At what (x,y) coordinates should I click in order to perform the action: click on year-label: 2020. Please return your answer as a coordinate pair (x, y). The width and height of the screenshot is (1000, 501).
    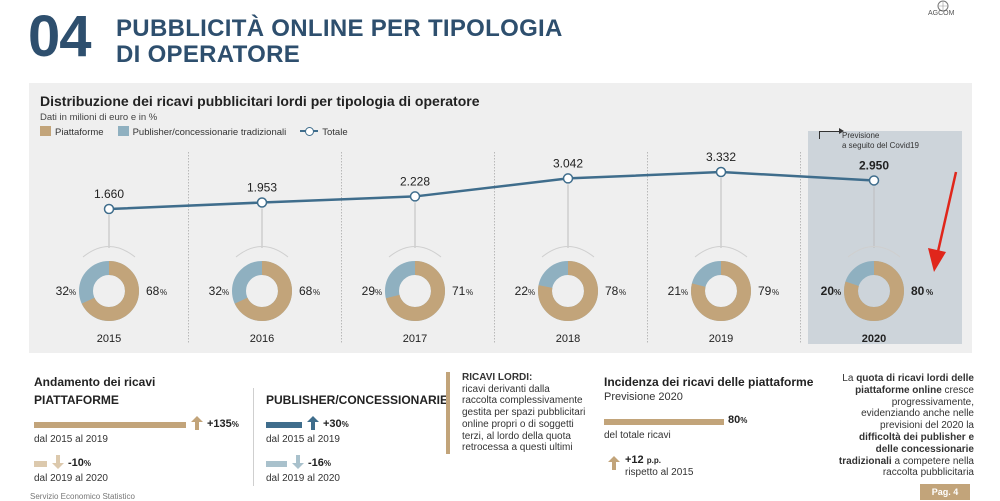
    Looking at the image, I should click on (874, 339).